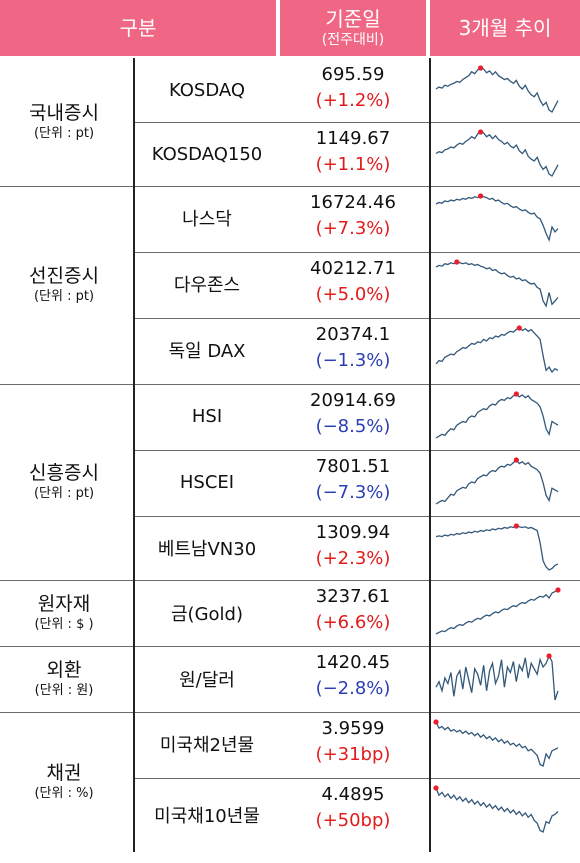  I want to click on group-emerging: 신흥증시 (단위 : pt), so click(64, 482).